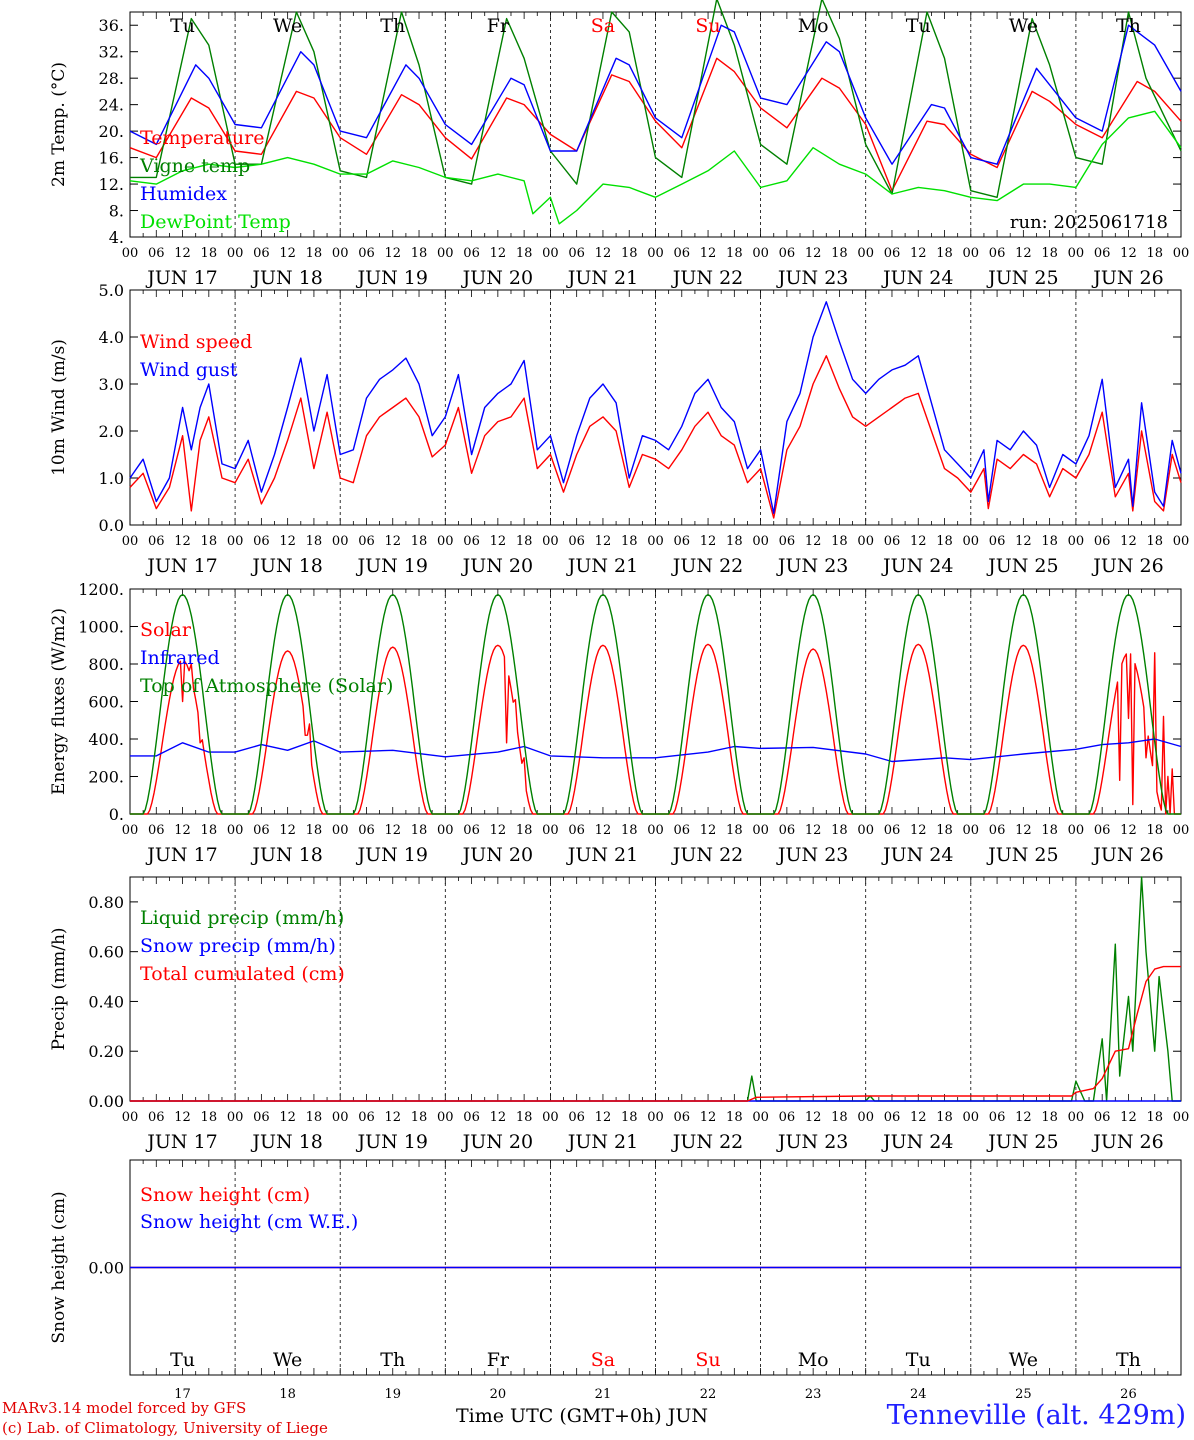  What do you see at coordinates (116, 211) in the screenshot?
I see `y-tick-label: 8.` at bounding box center [116, 211].